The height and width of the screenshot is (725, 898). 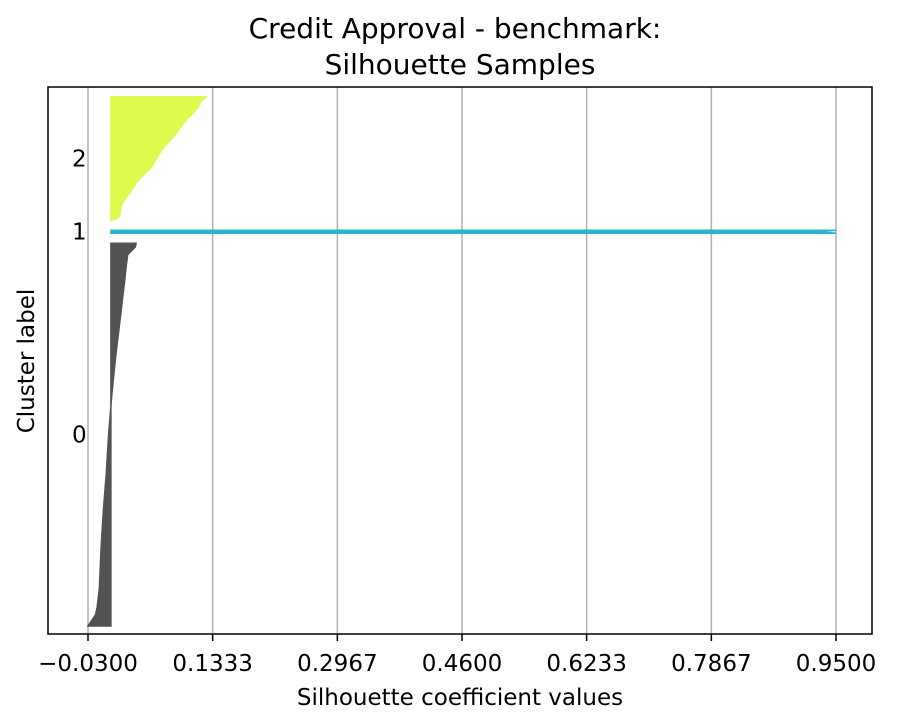 What do you see at coordinates (88, 664) in the screenshot?
I see `x-tick-label: −0.0300` at bounding box center [88, 664].